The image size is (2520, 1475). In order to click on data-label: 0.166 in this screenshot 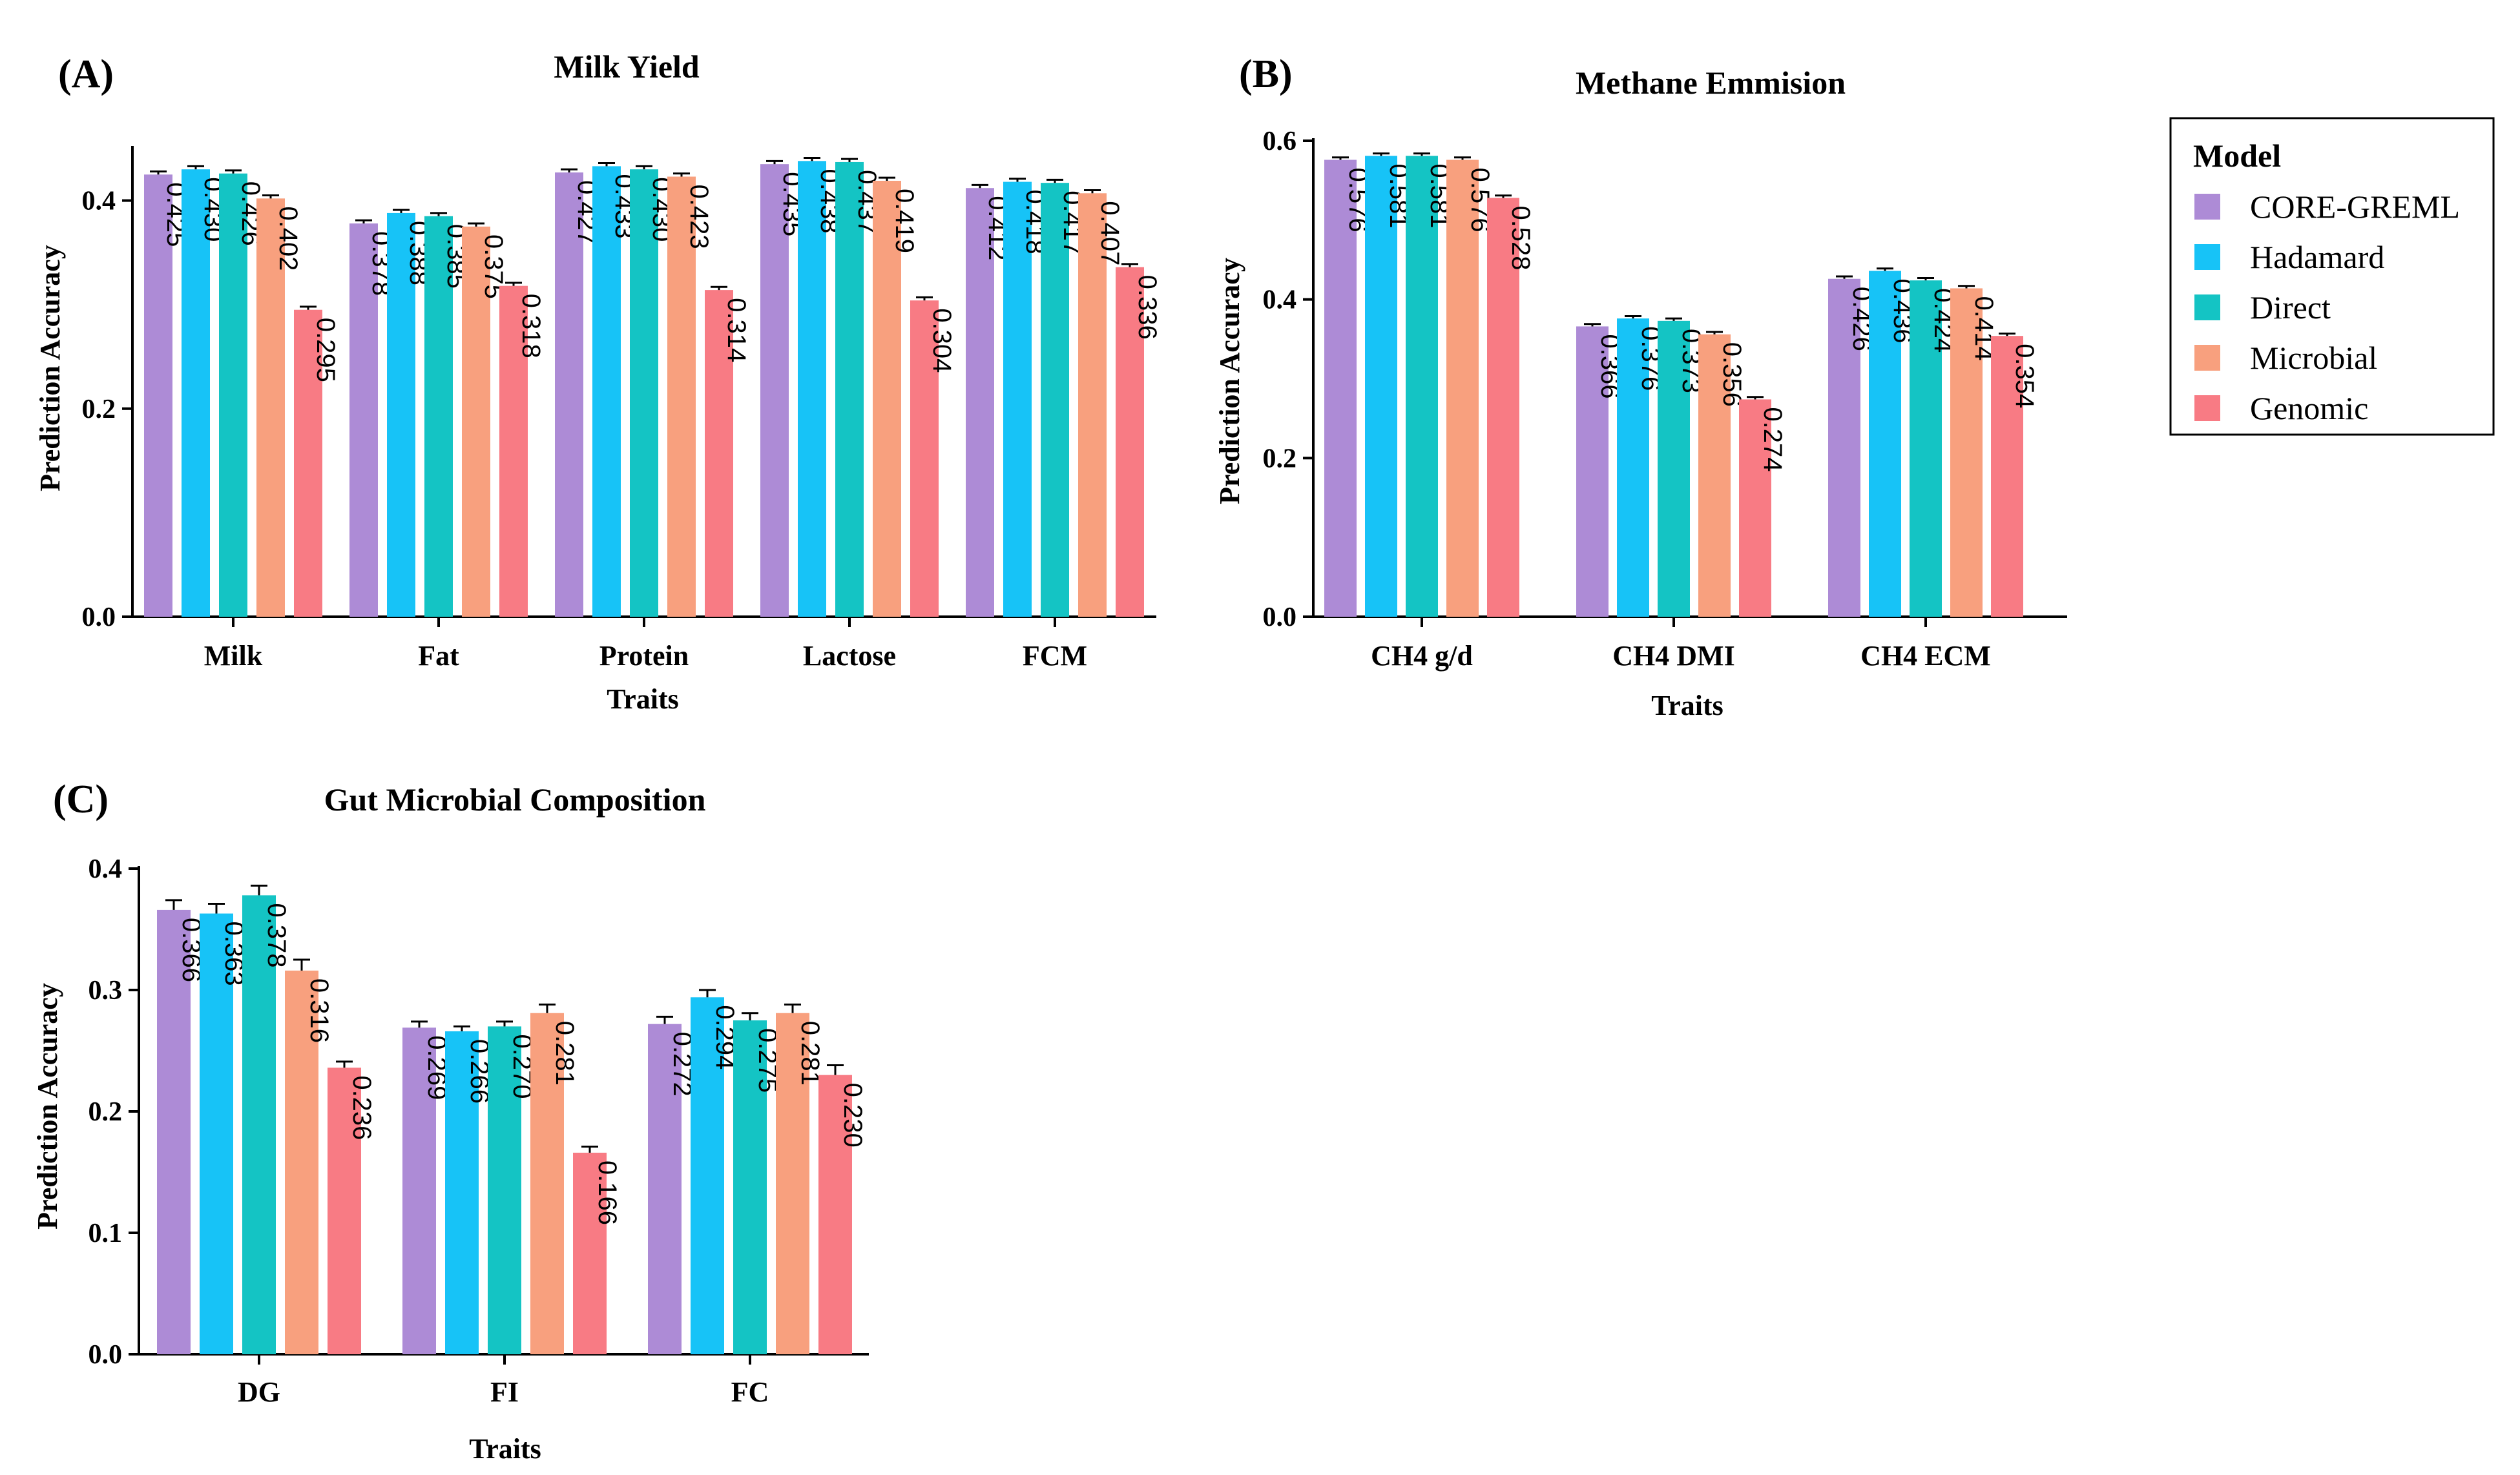, I will do `click(607, 1192)`.